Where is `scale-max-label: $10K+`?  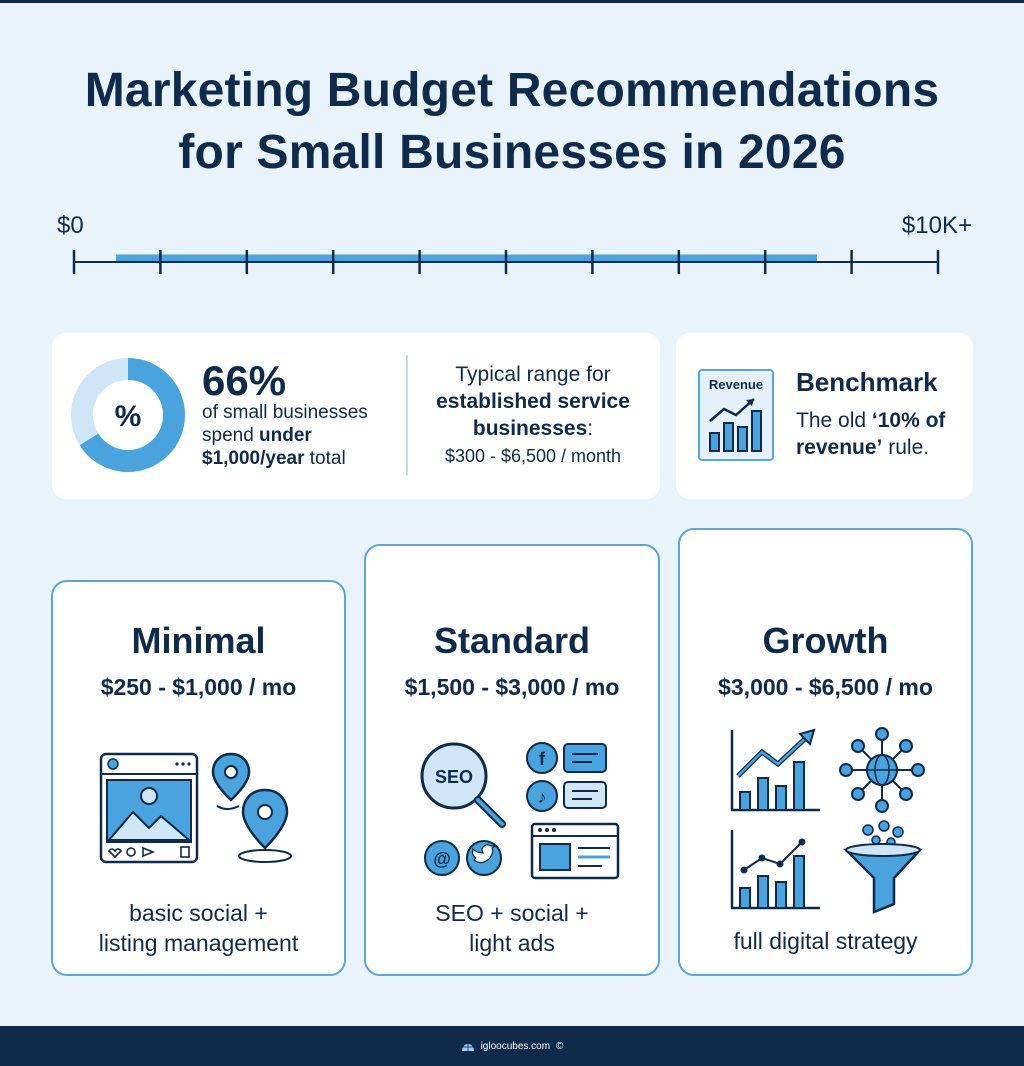
scale-max-label: $10K+ is located at coordinates (936, 225).